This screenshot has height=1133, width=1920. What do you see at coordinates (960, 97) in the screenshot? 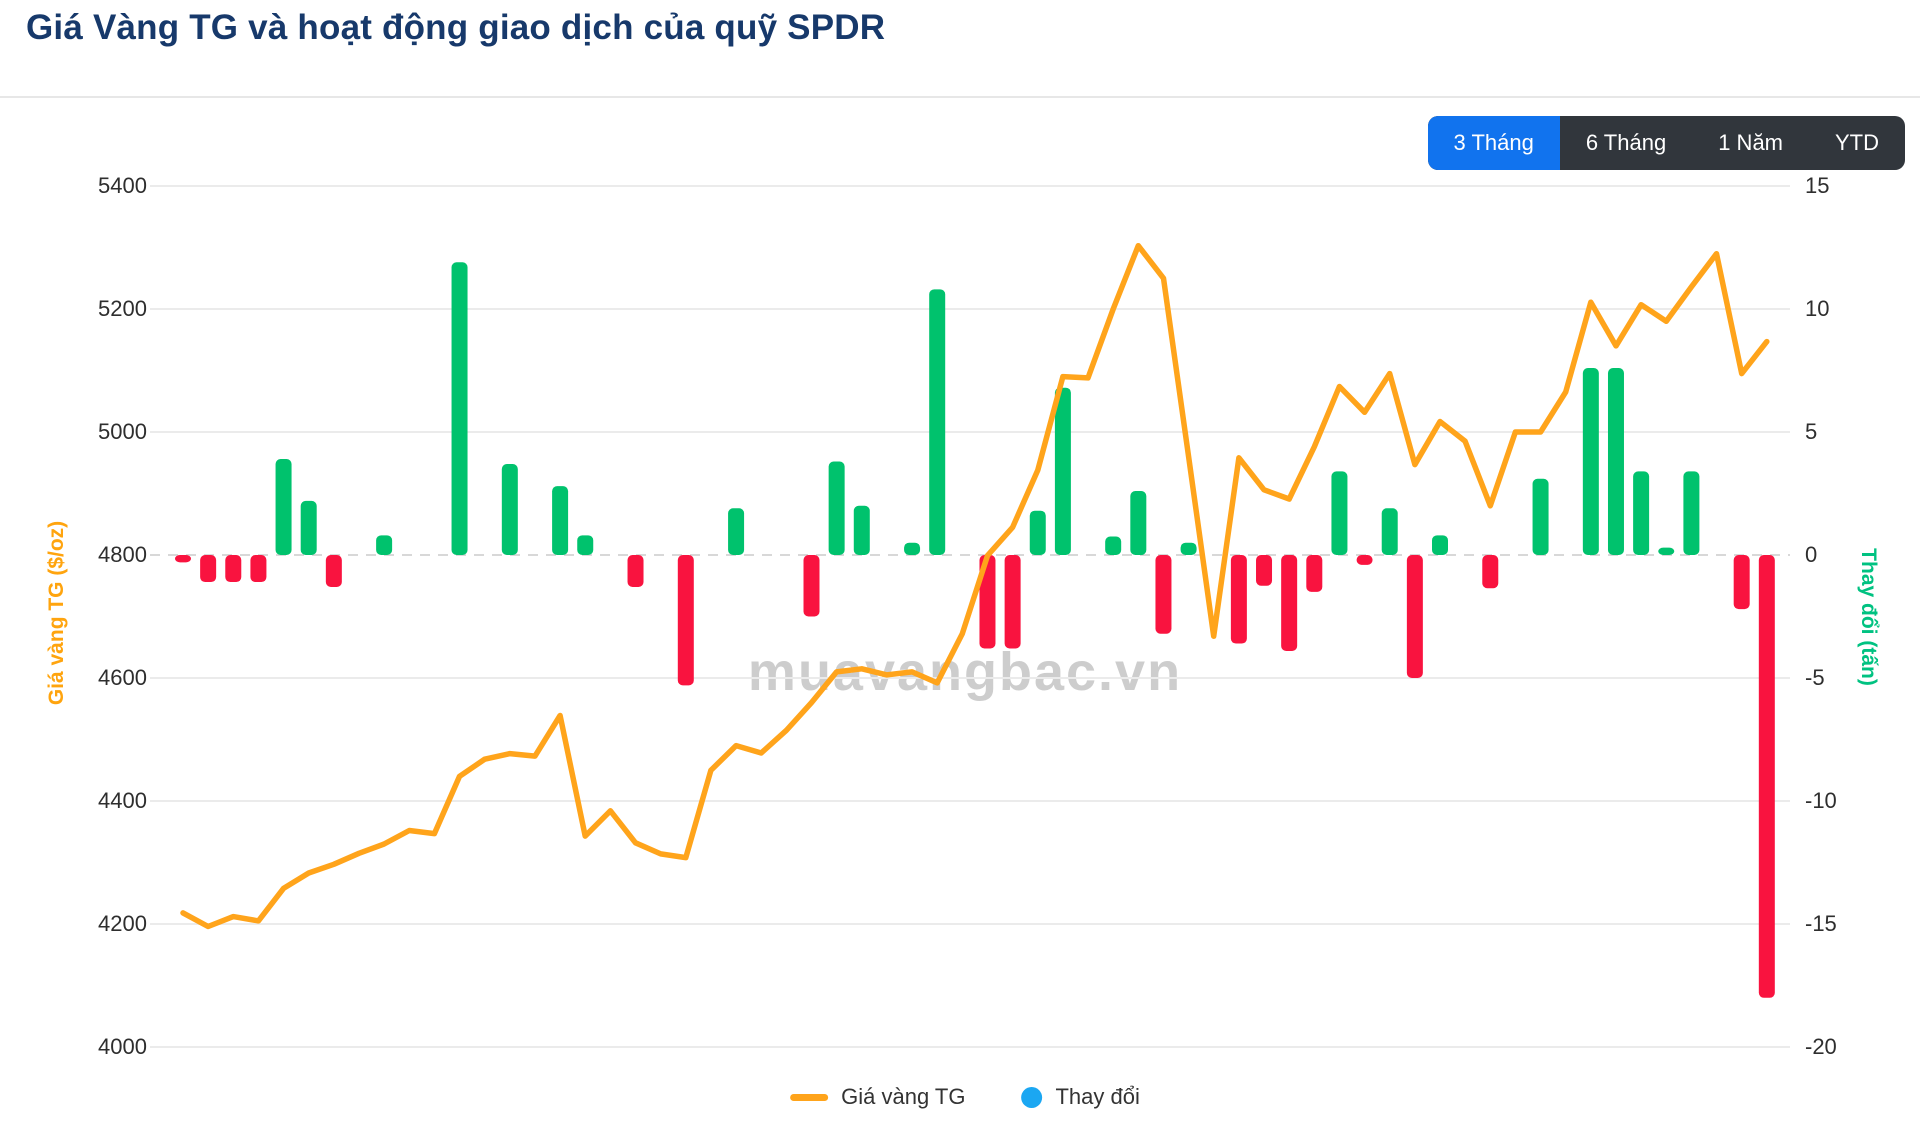
I see `title-divider` at bounding box center [960, 97].